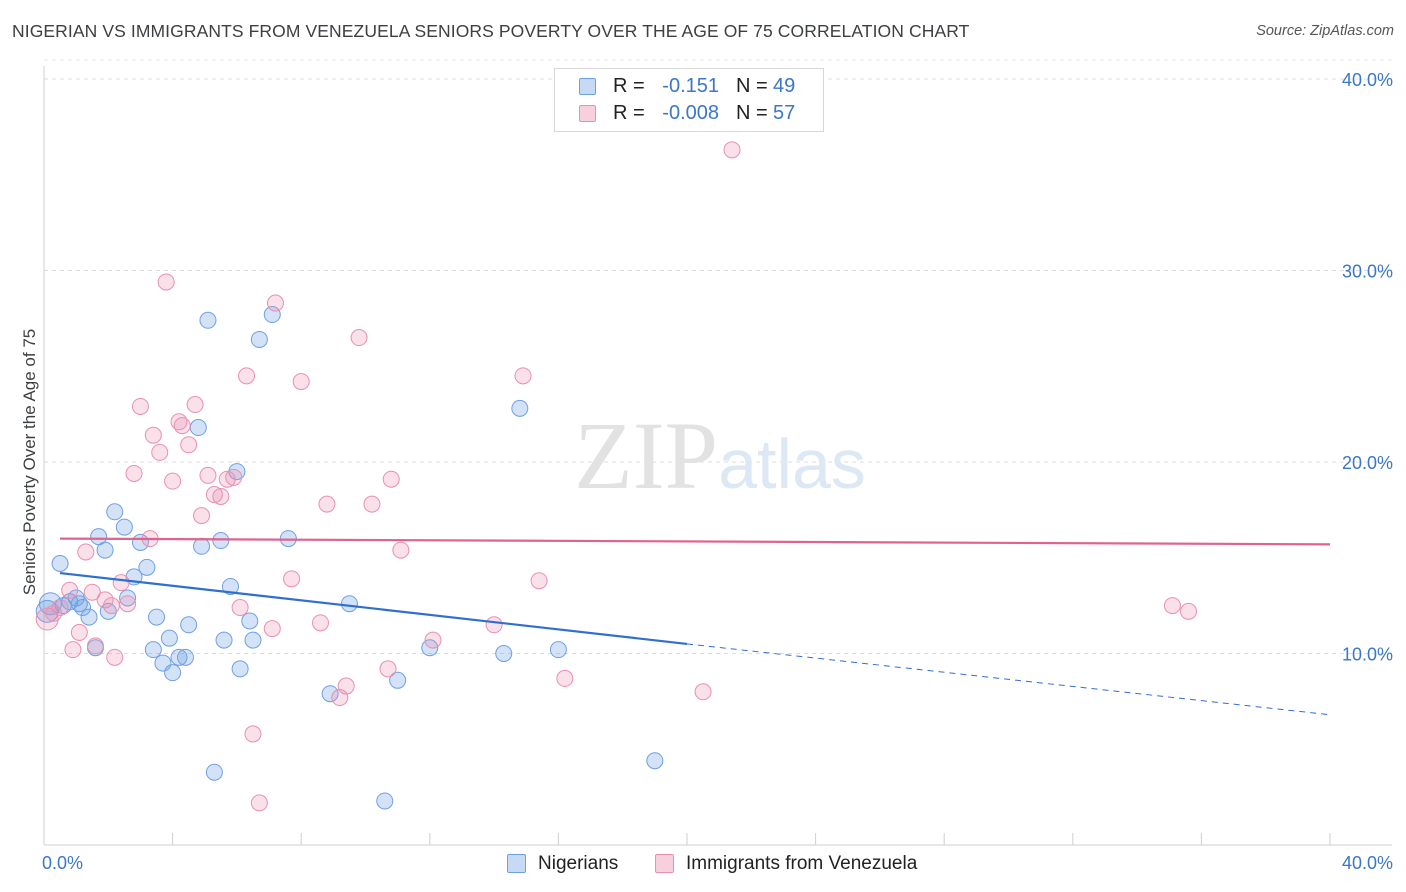  I want to click on legend-row-venezuela: R = -0.008 N = 57, so click(689, 114).